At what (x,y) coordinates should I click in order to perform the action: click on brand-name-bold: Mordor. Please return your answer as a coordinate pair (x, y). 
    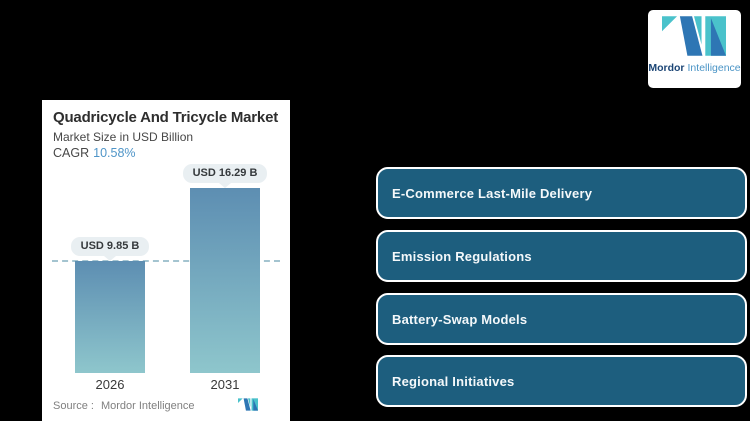
    Looking at the image, I should click on (666, 68).